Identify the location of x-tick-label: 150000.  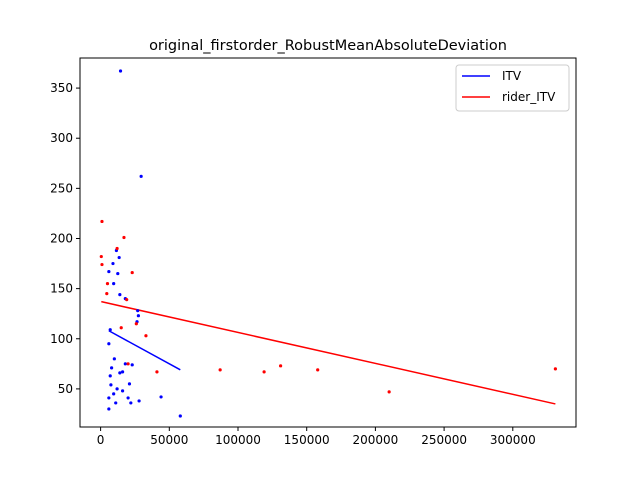
(307, 440).